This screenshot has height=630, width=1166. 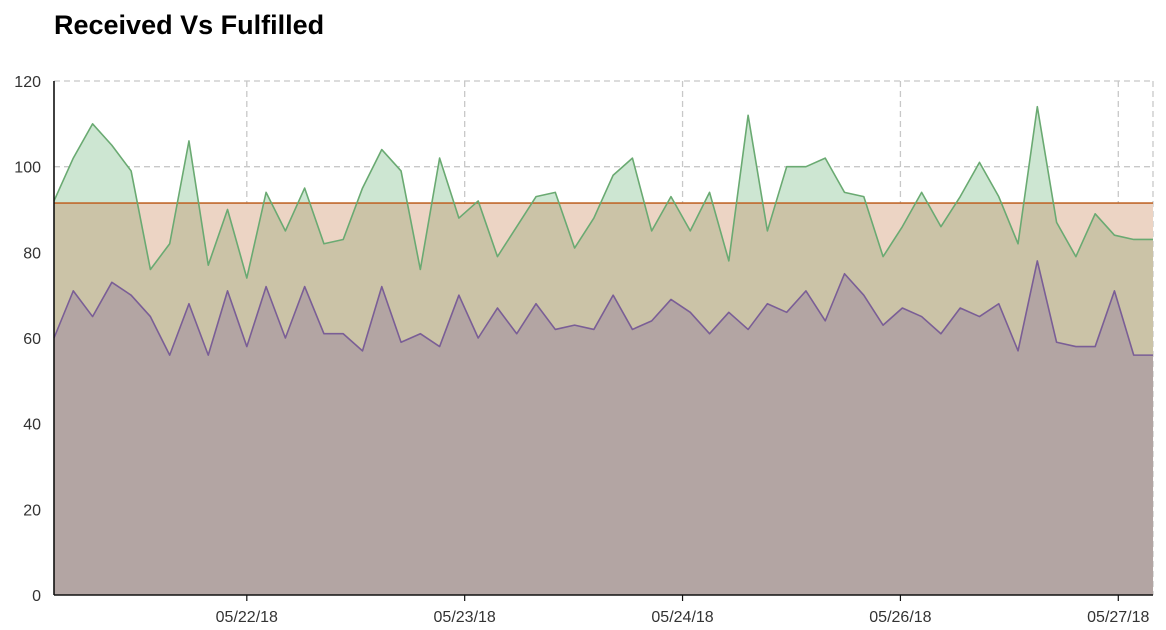 What do you see at coordinates (603, 308) in the screenshot?
I see `lower-series-line` at bounding box center [603, 308].